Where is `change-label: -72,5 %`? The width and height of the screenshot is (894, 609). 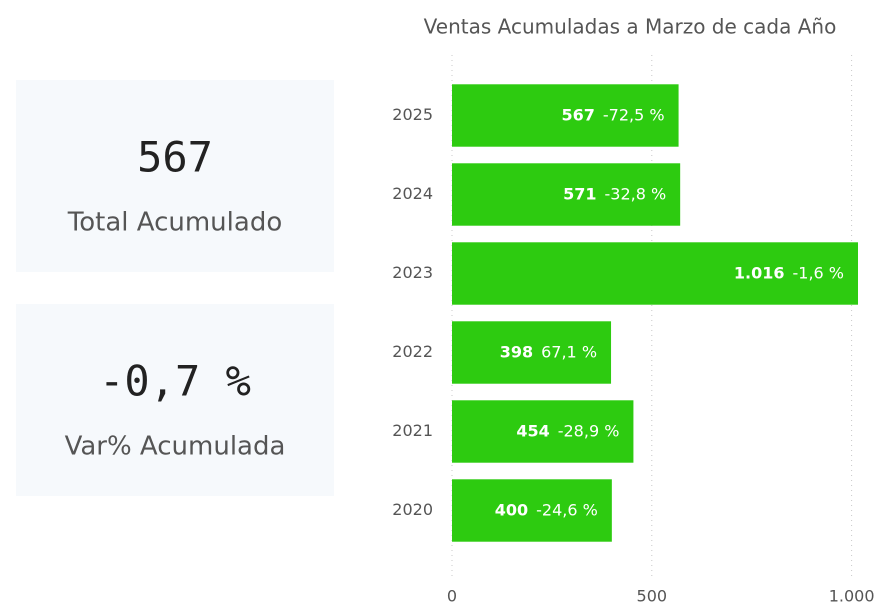
change-label: -72,5 % is located at coordinates (634, 114).